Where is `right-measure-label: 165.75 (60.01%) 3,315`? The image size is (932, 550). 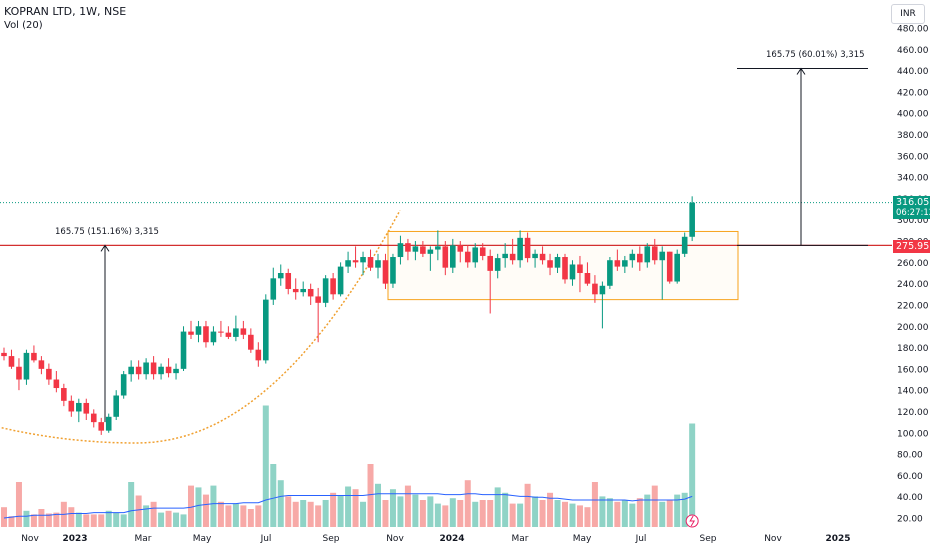 right-measure-label: 165.75 (60.01%) 3,315 is located at coordinates (815, 55).